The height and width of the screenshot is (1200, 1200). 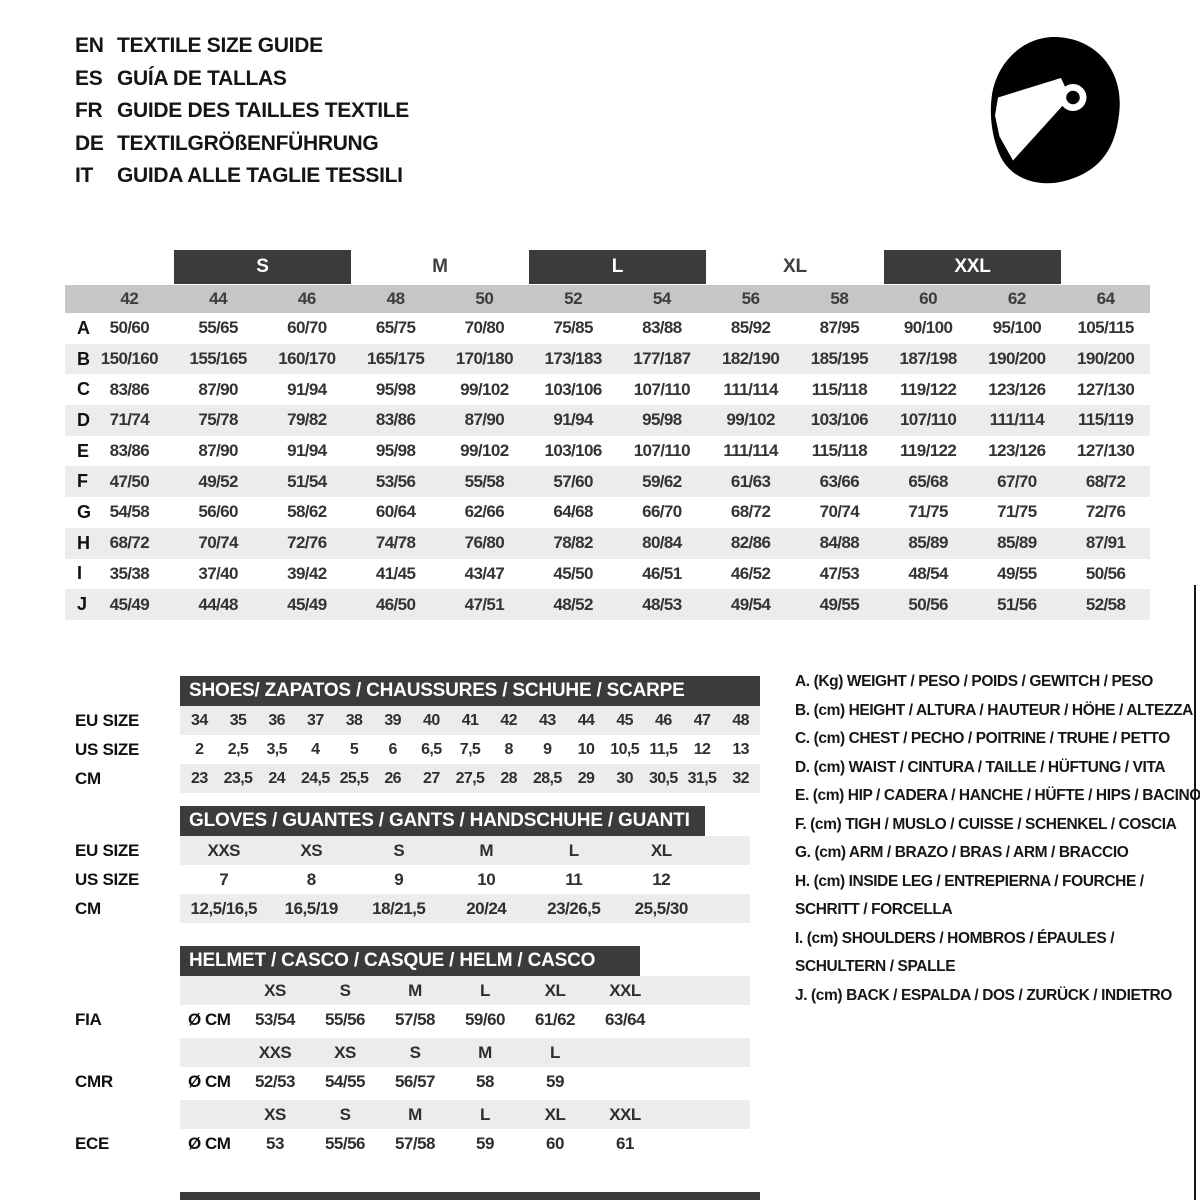 I want to click on size-value-cell: 107/110, so click(x=662, y=389).